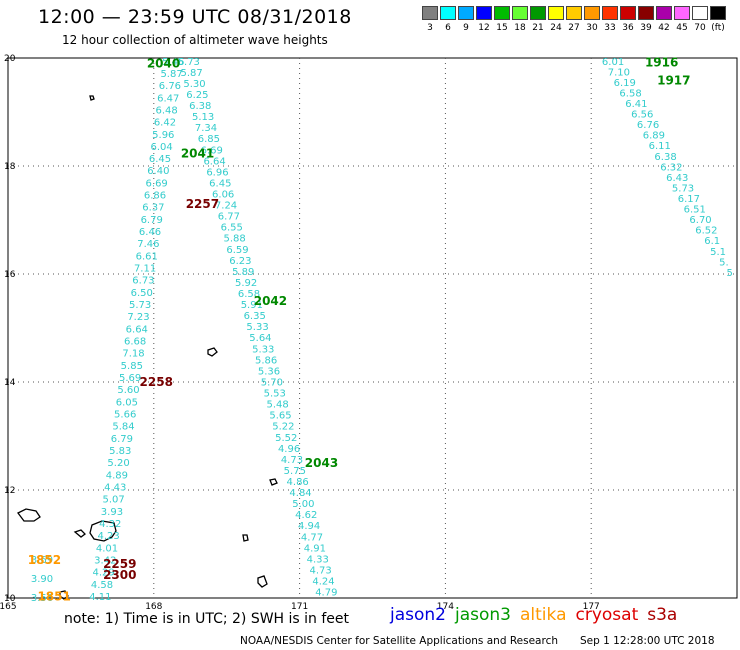 The image size is (740, 650). I want to click on latitude-label: 12, so click(9, 491).